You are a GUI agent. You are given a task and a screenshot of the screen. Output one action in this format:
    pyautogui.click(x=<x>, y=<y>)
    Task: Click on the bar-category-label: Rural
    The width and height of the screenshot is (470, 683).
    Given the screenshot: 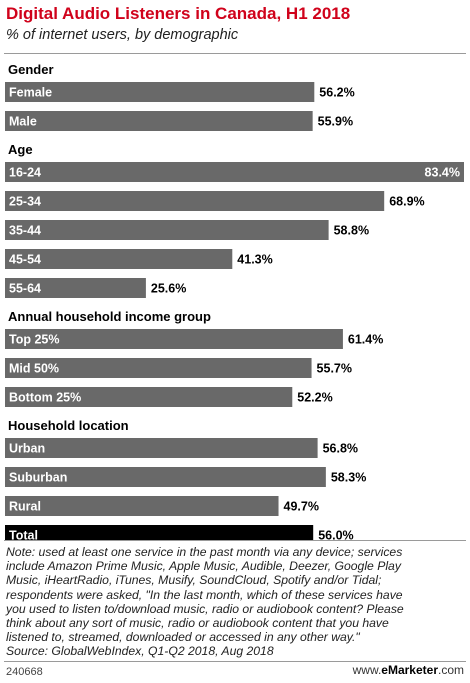 What is the action you would take?
    pyautogui.click(x=25, y=507)
    